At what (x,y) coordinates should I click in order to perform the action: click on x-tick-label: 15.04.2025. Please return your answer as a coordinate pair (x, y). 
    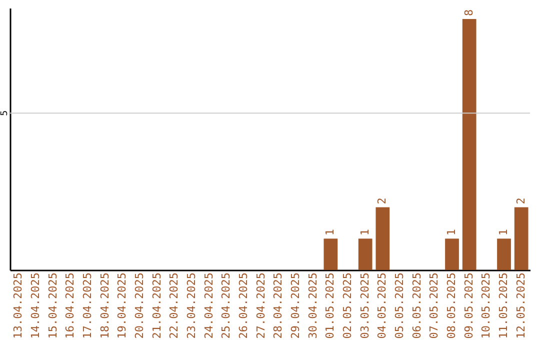
    Looking at the image, I should click on (53, 305).